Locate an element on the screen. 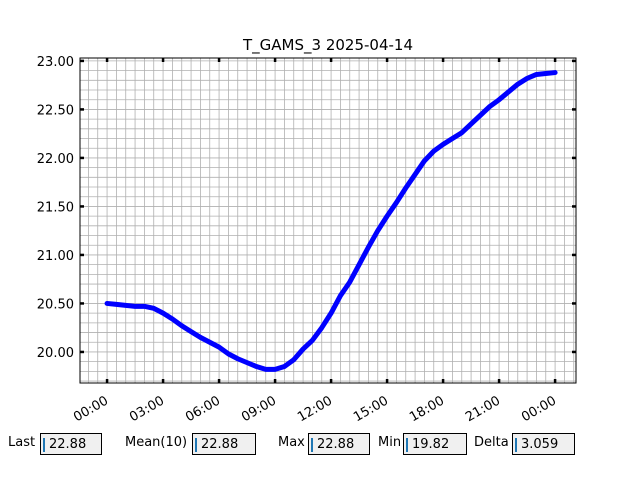  chart-title: T_GAMS_3 2025-04-14 is located at coordinates (327, 45).